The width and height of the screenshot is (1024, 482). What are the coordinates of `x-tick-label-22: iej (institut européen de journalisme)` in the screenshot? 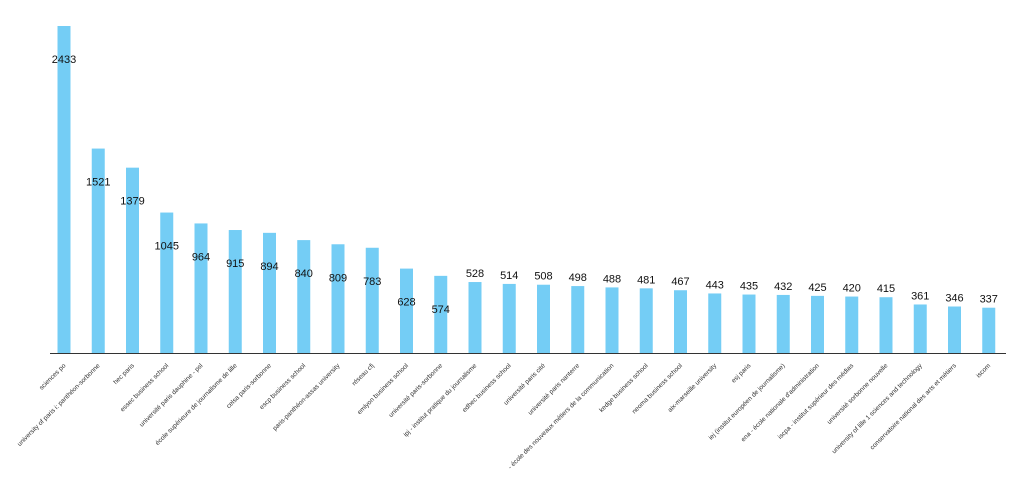 It's located at (747, 401).